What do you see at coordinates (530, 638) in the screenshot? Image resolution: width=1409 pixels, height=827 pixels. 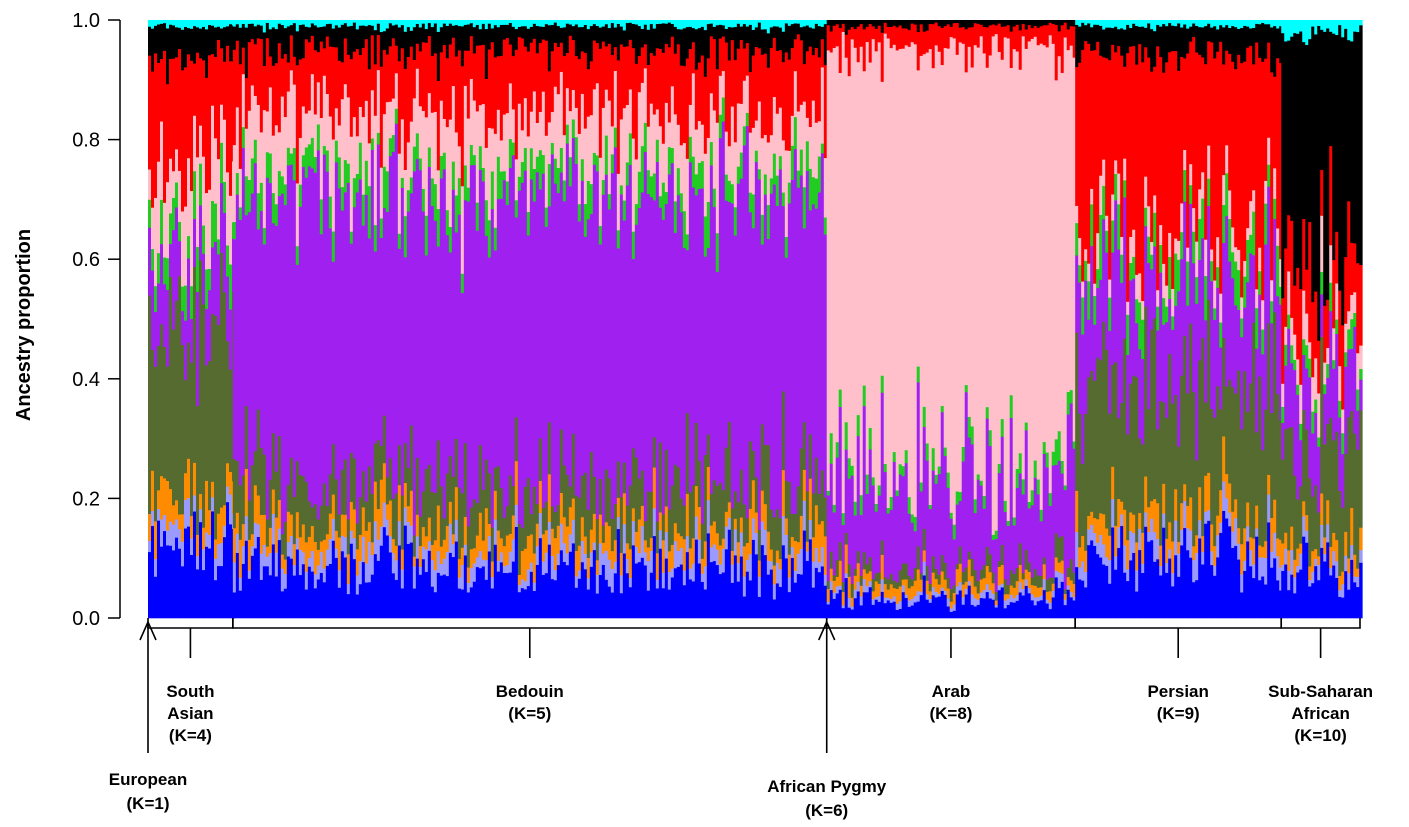 I see `group-bracket` at bounding box center [530, 638].